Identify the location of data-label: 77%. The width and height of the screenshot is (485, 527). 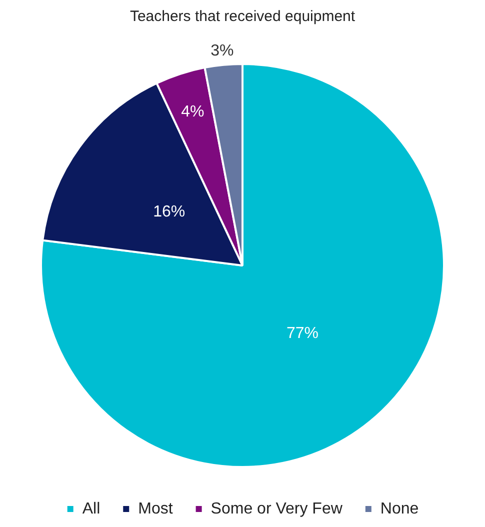
(302, 333).